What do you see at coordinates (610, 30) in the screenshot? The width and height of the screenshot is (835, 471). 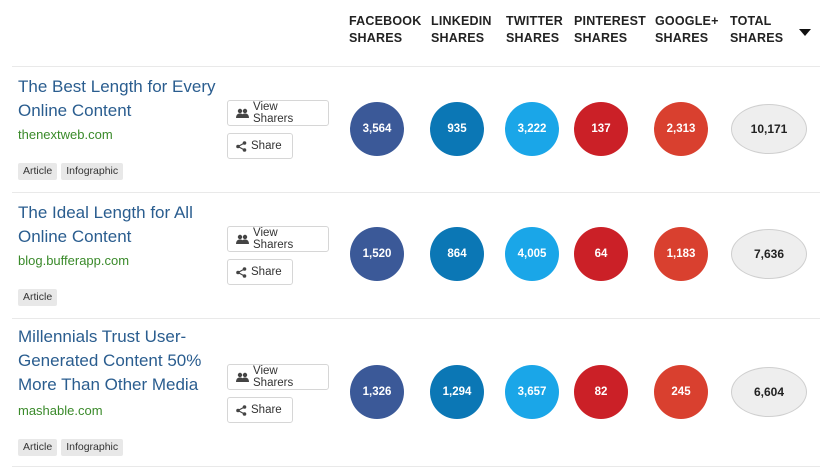 I see `column-header-pinterest: PINTEREST SHARES` at bounding box center [610, 30].